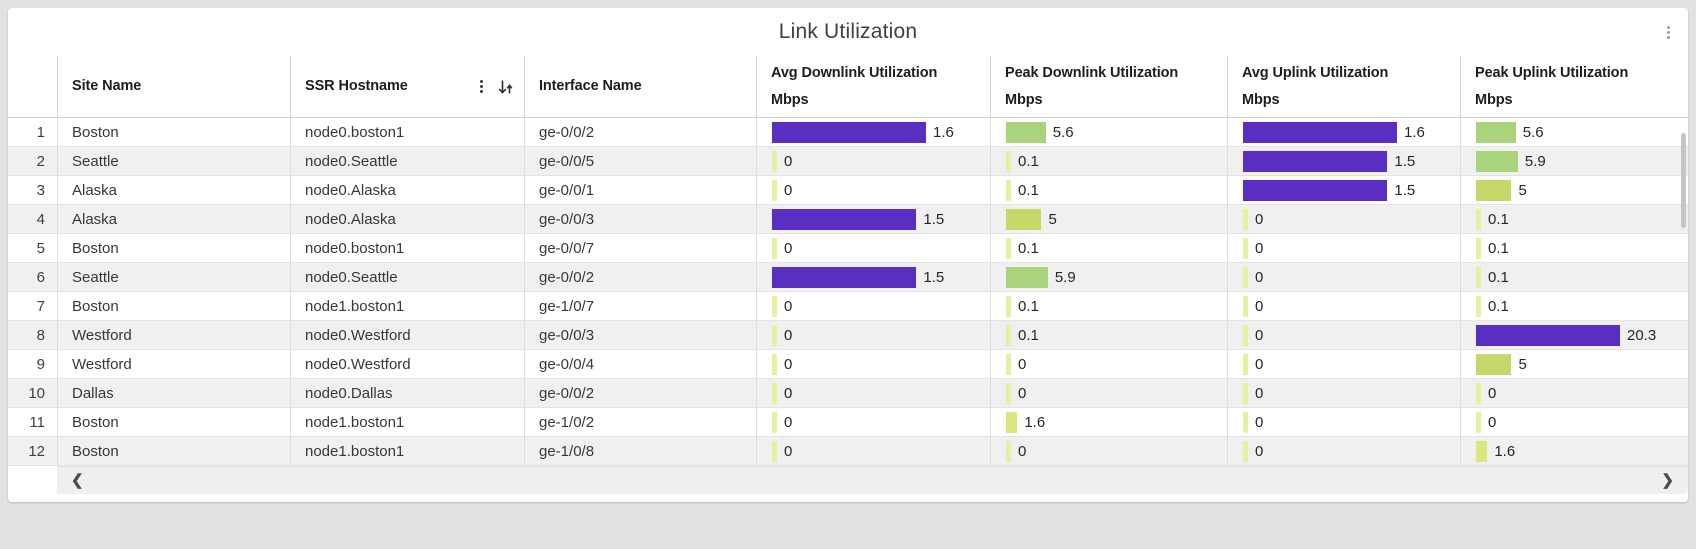 The width and height of the screenshot is (1696, 549). Describe the element at coordinates (872, 480) in the screenshot. I see `horizontal-scroll-track: ❮ ❯` at that location.